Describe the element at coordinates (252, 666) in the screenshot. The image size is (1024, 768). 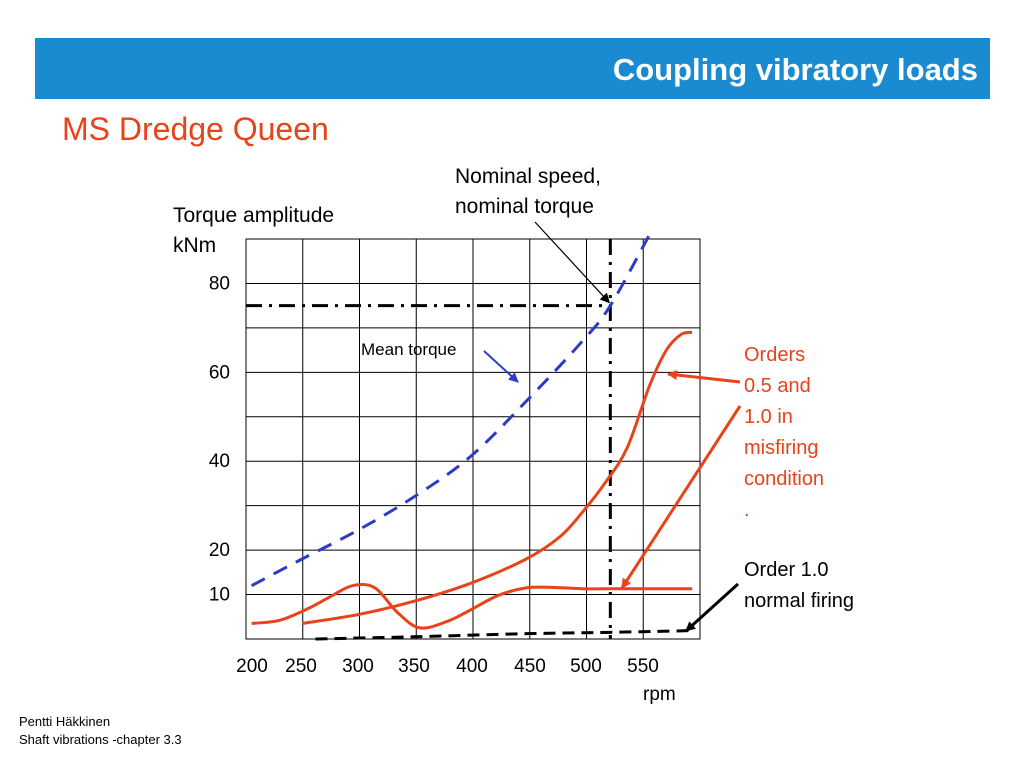
I see `x-tick-label: 200` at that location.